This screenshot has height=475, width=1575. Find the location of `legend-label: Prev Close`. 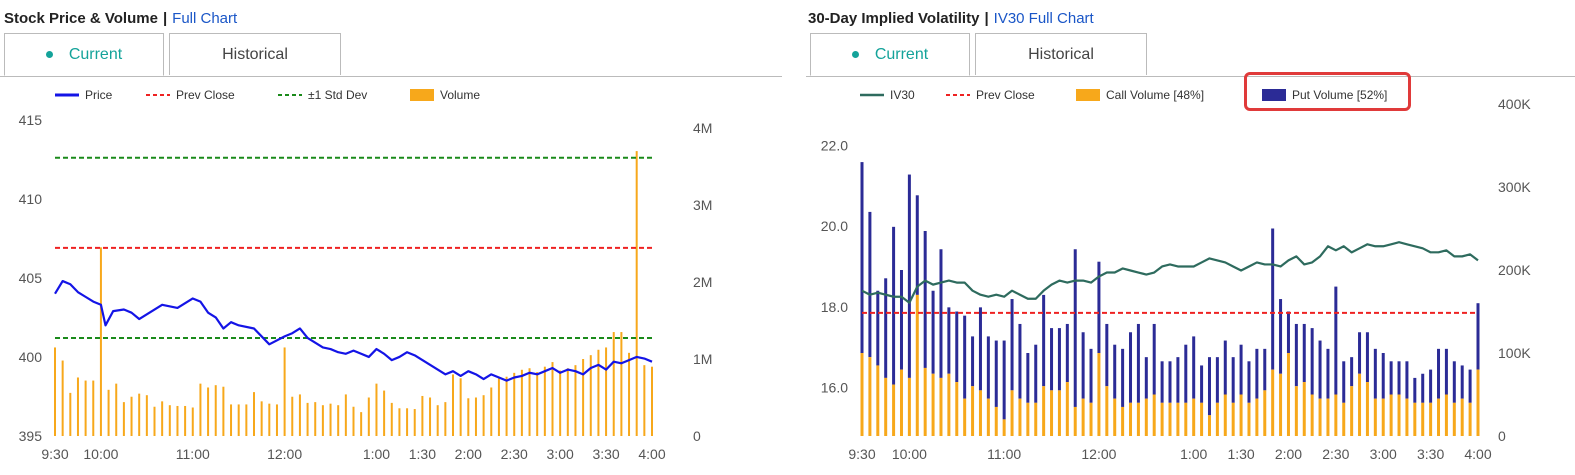

legend-label: Prev Close is located at coordinates (205, 95).